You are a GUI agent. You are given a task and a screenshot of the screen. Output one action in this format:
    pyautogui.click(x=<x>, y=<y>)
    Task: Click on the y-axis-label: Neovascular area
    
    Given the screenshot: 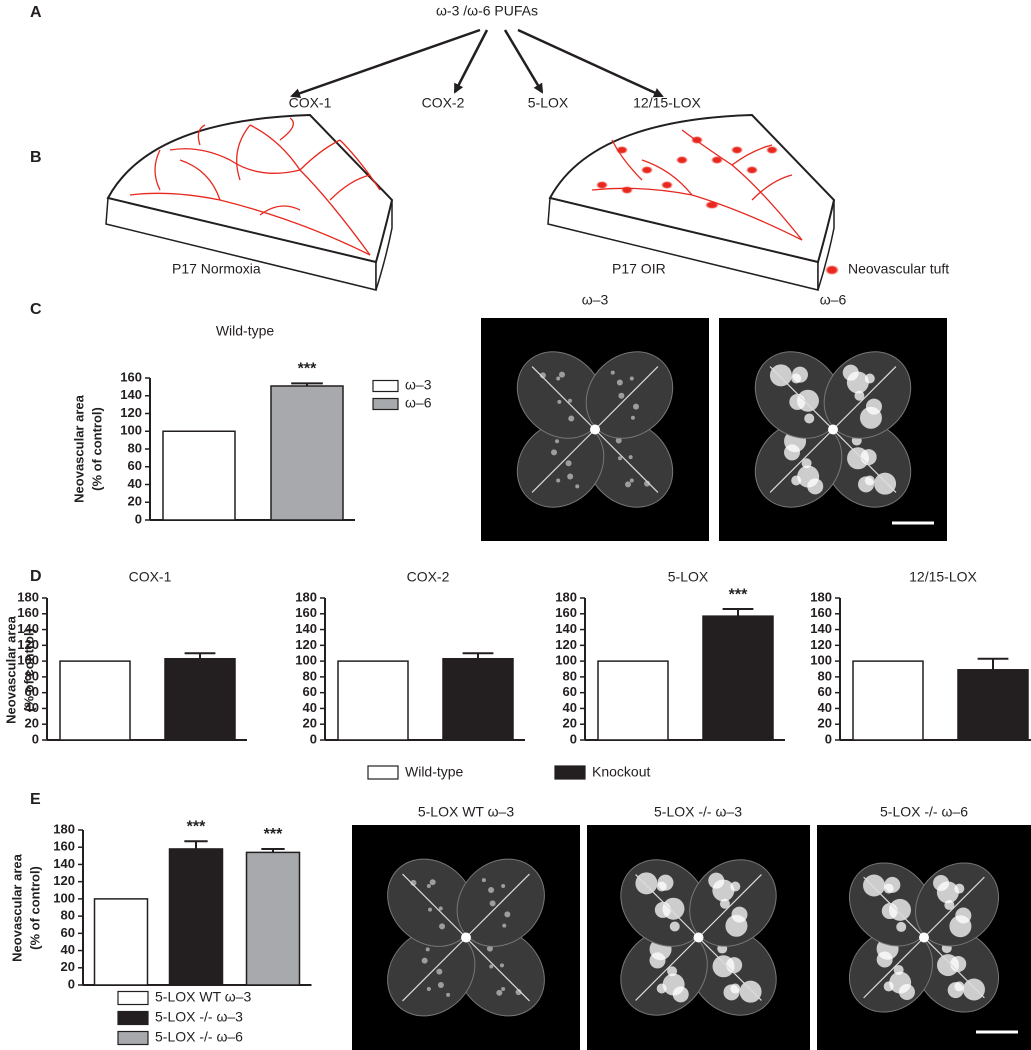 What is the action you would take?
    pyautogui.click(x=16, y=907)
    